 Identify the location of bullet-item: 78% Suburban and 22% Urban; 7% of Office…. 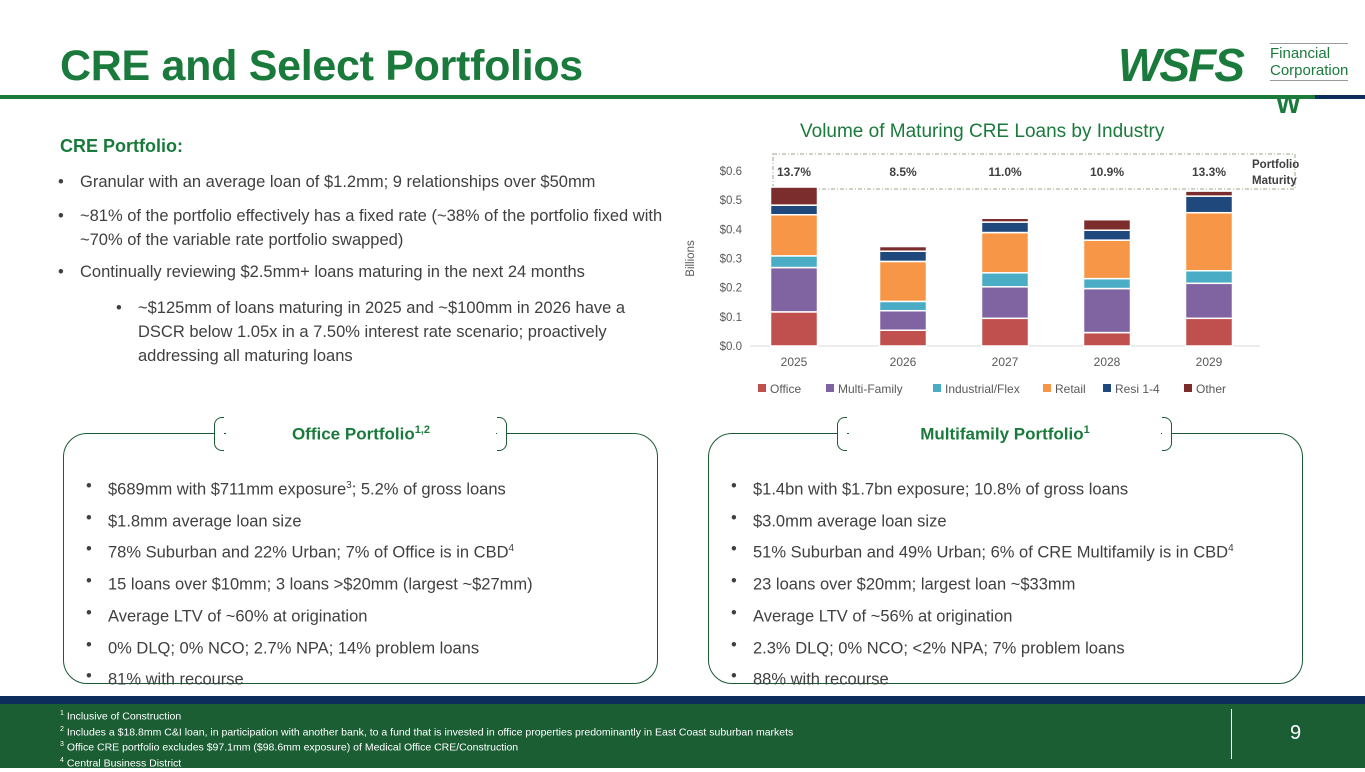
(309, 551).